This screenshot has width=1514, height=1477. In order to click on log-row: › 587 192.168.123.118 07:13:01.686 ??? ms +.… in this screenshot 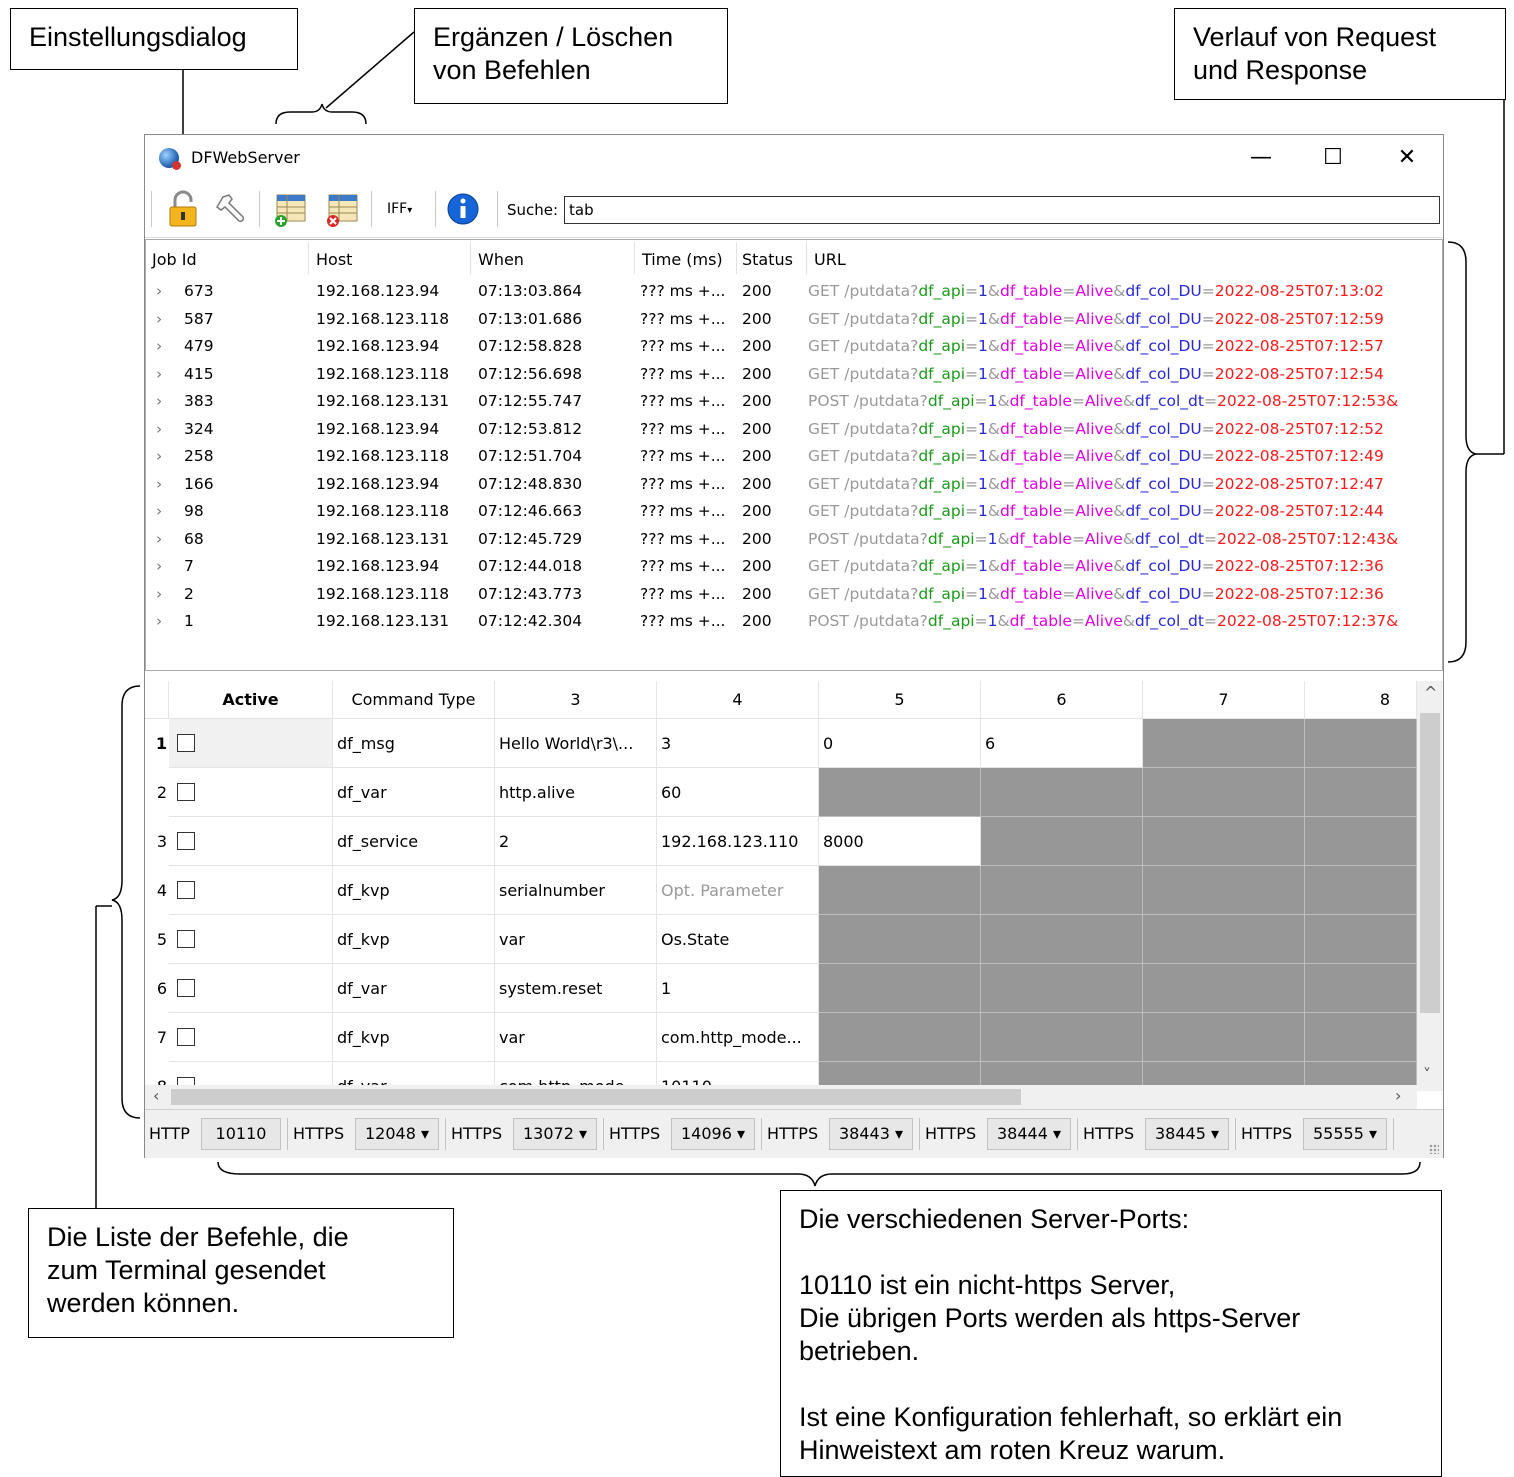, I will do `click(794, 319)`.